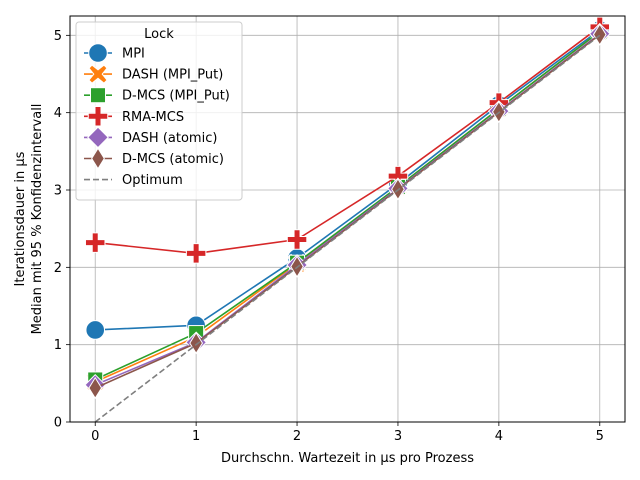 This screenshot has height=480, width=640. What do you see at coordinates (398, 436) in the screenshot?
I see `x-tick-label: 3` at bounding box center [398, 436].